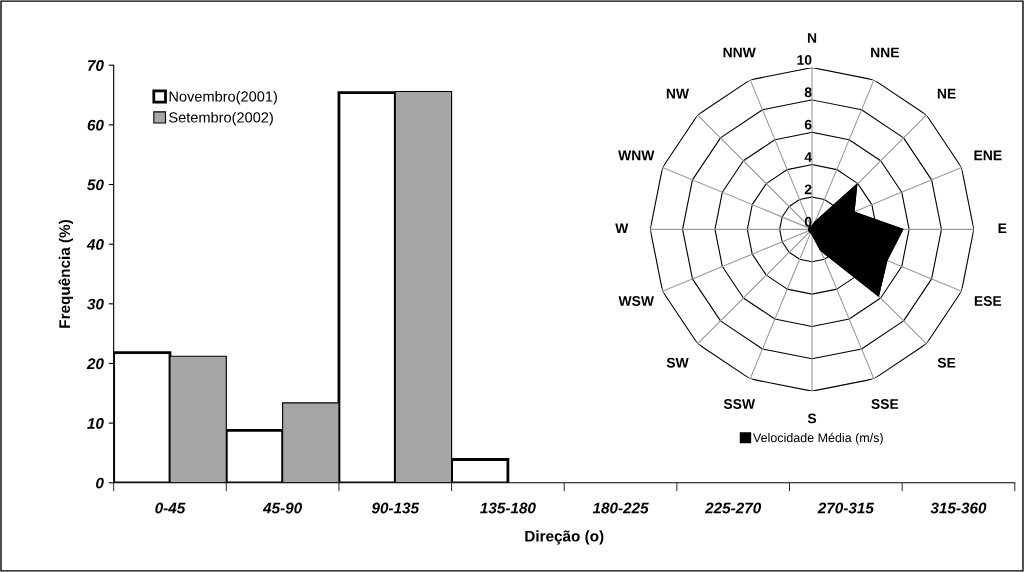 The height and width of the screenshot is (572, 1024). I want to click on y-tick-label: 30, so click(95, 304).